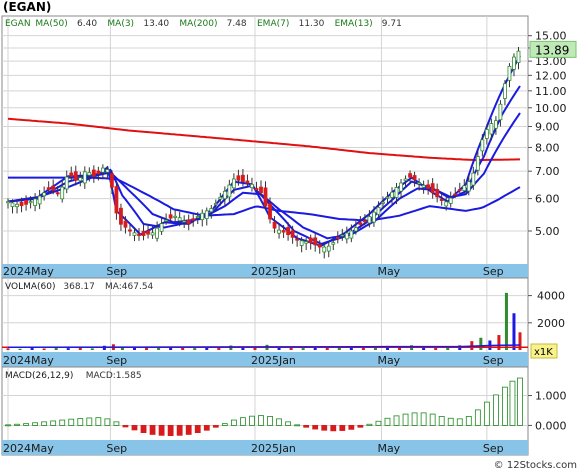 This screenshot has height=471, width=580. I want to click on price-y-tick-label: 5.00, so click(547, 231).